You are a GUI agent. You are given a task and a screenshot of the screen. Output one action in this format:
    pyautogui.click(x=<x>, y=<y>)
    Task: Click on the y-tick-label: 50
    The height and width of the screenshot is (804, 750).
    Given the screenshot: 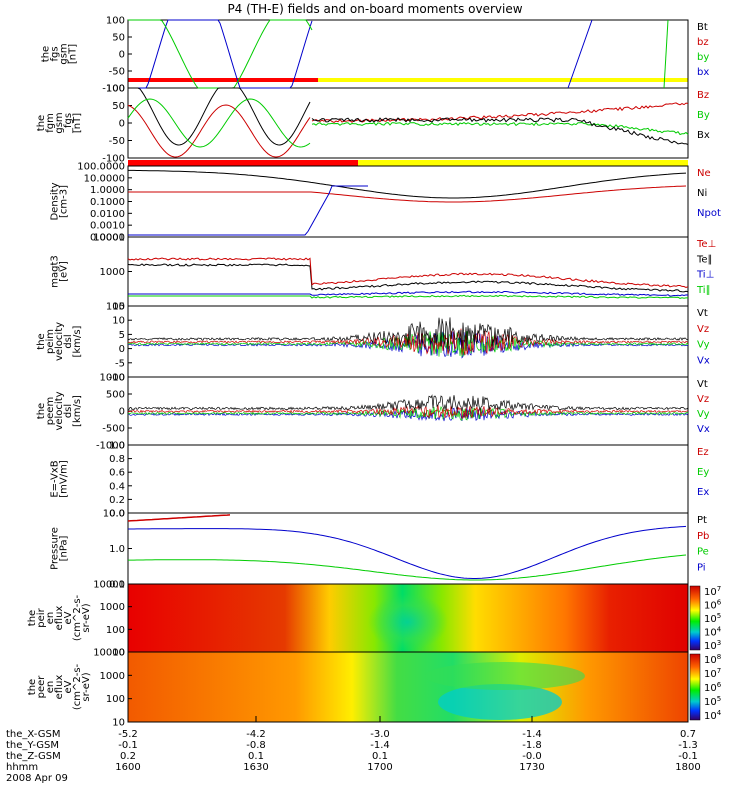 What is the action you would take?
    pyautogui.click(x=118, y=106)
    